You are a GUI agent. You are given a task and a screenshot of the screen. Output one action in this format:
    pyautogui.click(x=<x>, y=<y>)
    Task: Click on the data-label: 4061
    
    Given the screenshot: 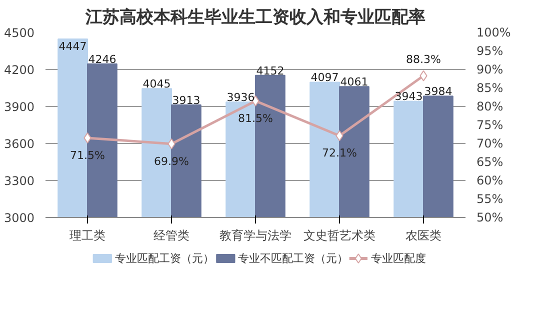 What is the action you would take?
    pyautogui.click(x=354, y=82)
    